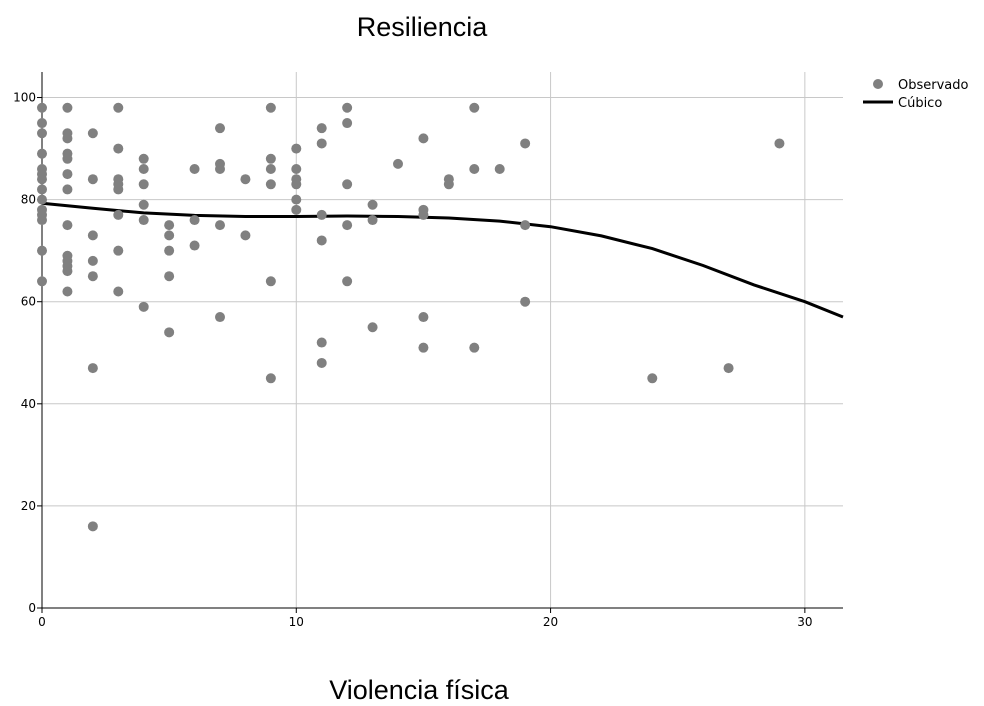 The height and width of the screenshot is (706, 984). What do you see at coordinates (24, 98) in the screenshot?
I see `y-tick-label: 100` at bounding box center [24, 98].